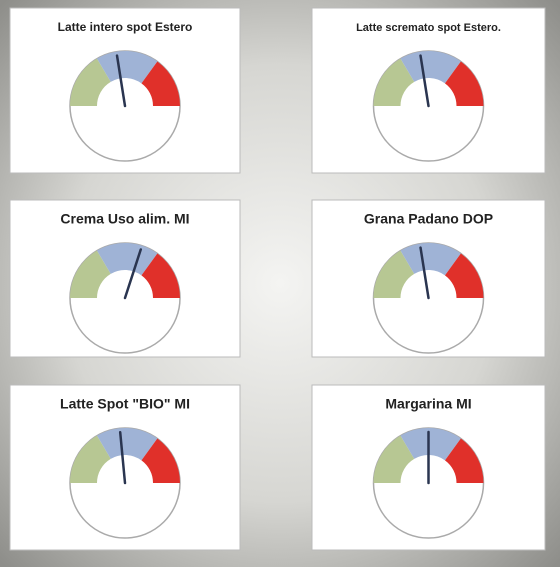  Describe the element at coordinates (125, 27) in the screenshot. I see `gauge-title: Latte intero spot Estero` at that location.